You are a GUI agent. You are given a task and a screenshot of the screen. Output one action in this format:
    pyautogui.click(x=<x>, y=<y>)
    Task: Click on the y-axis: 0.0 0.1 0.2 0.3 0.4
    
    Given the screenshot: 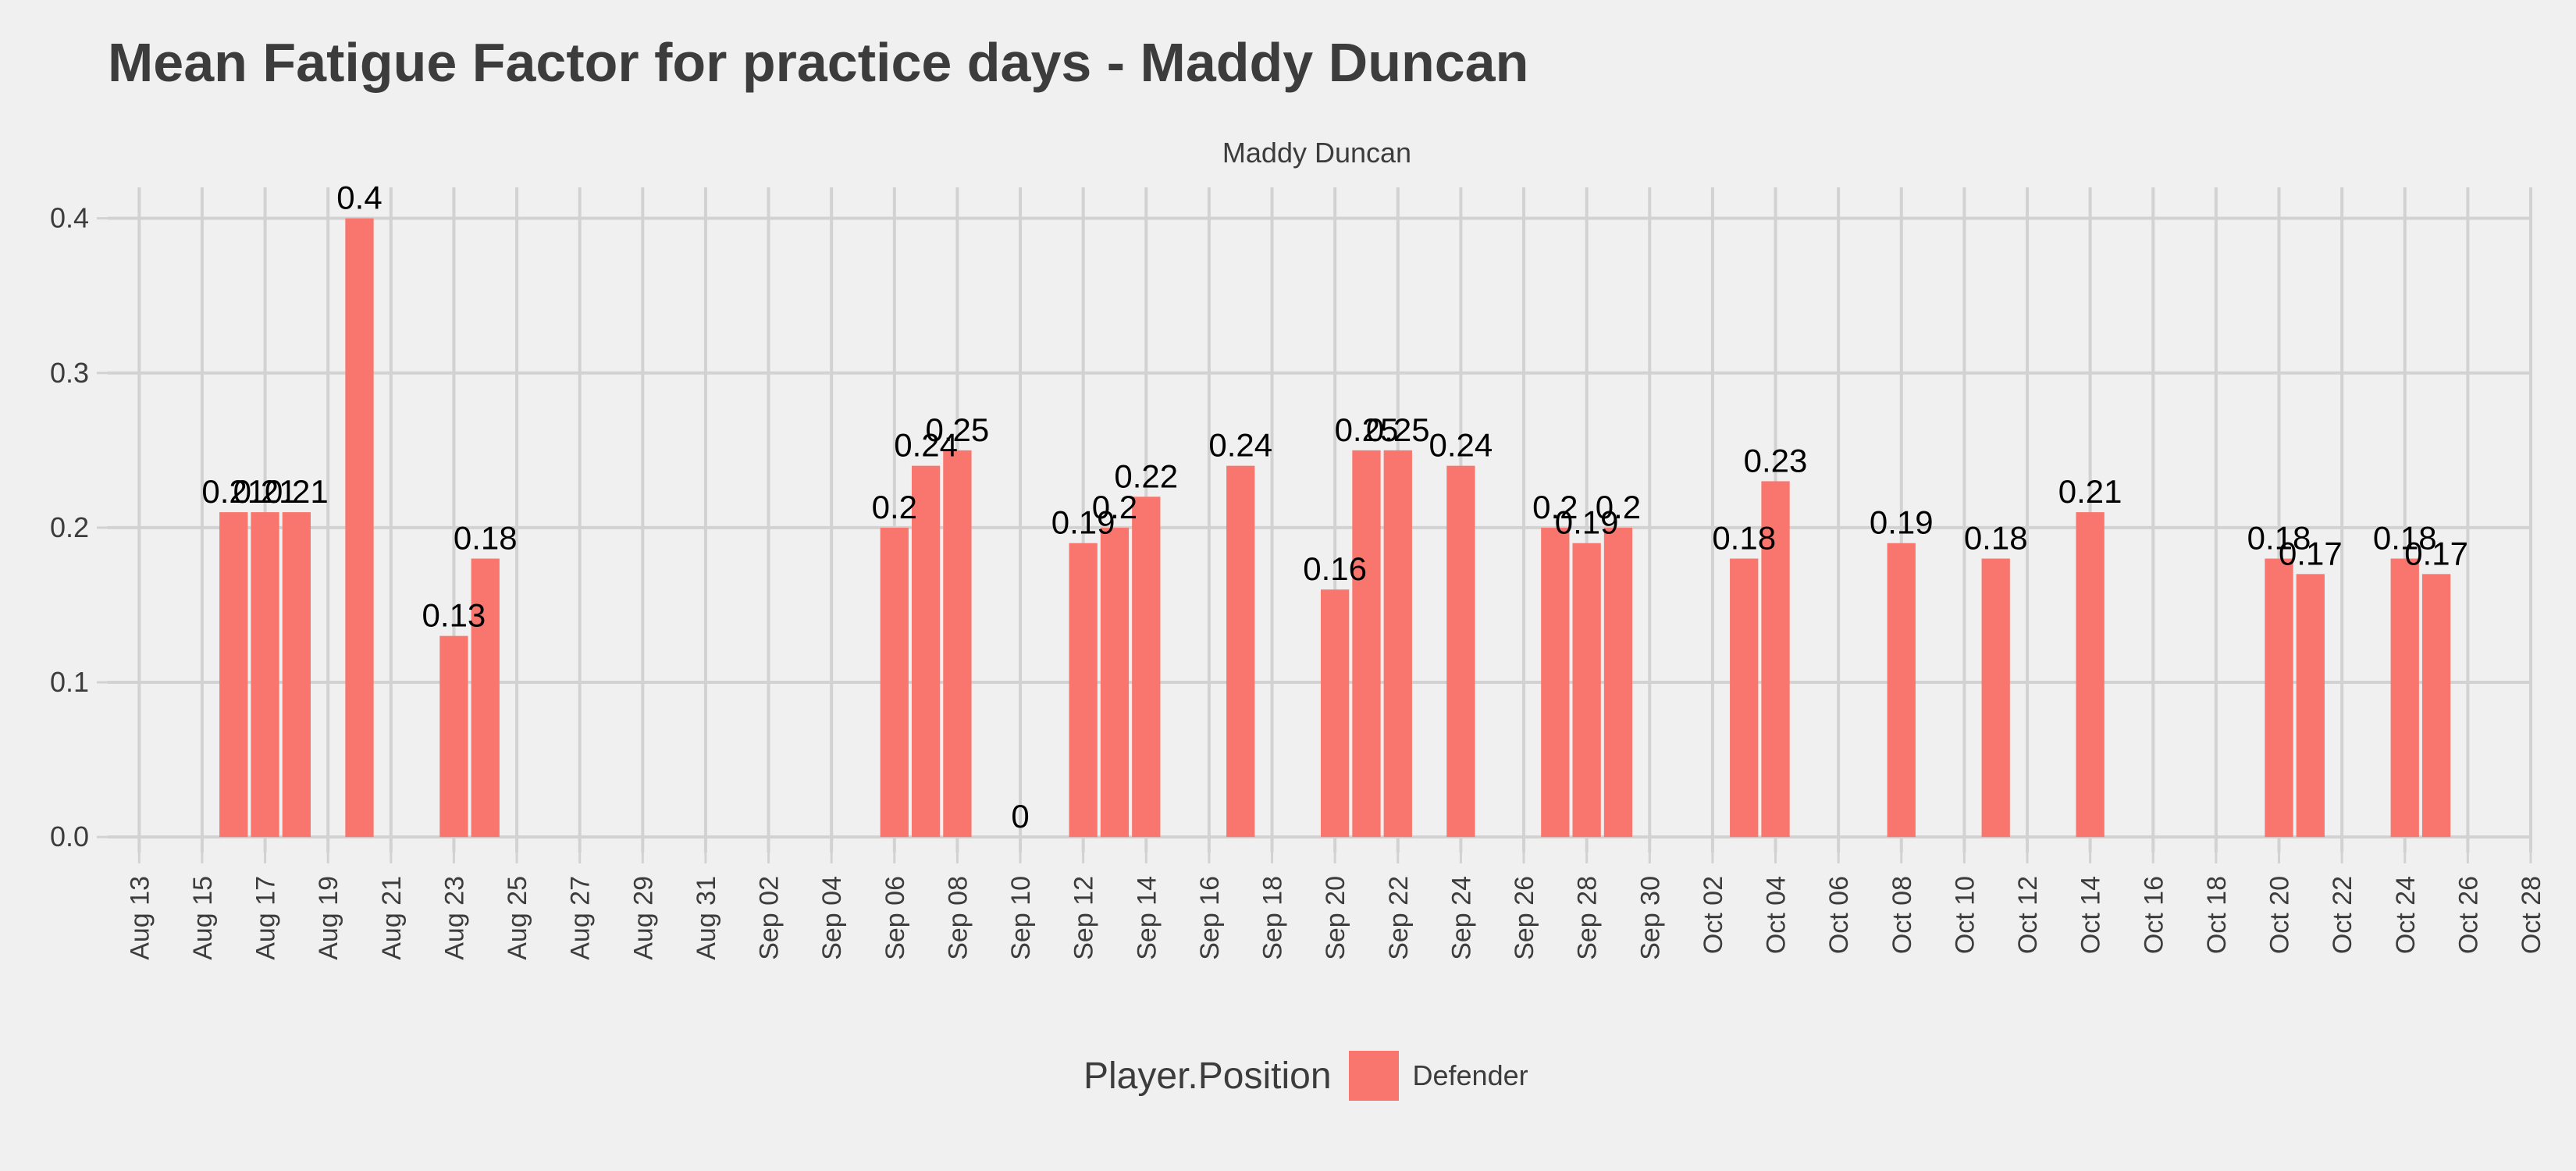 What is the action you would take?
    pyautogui.click(x=79, y=527)
    